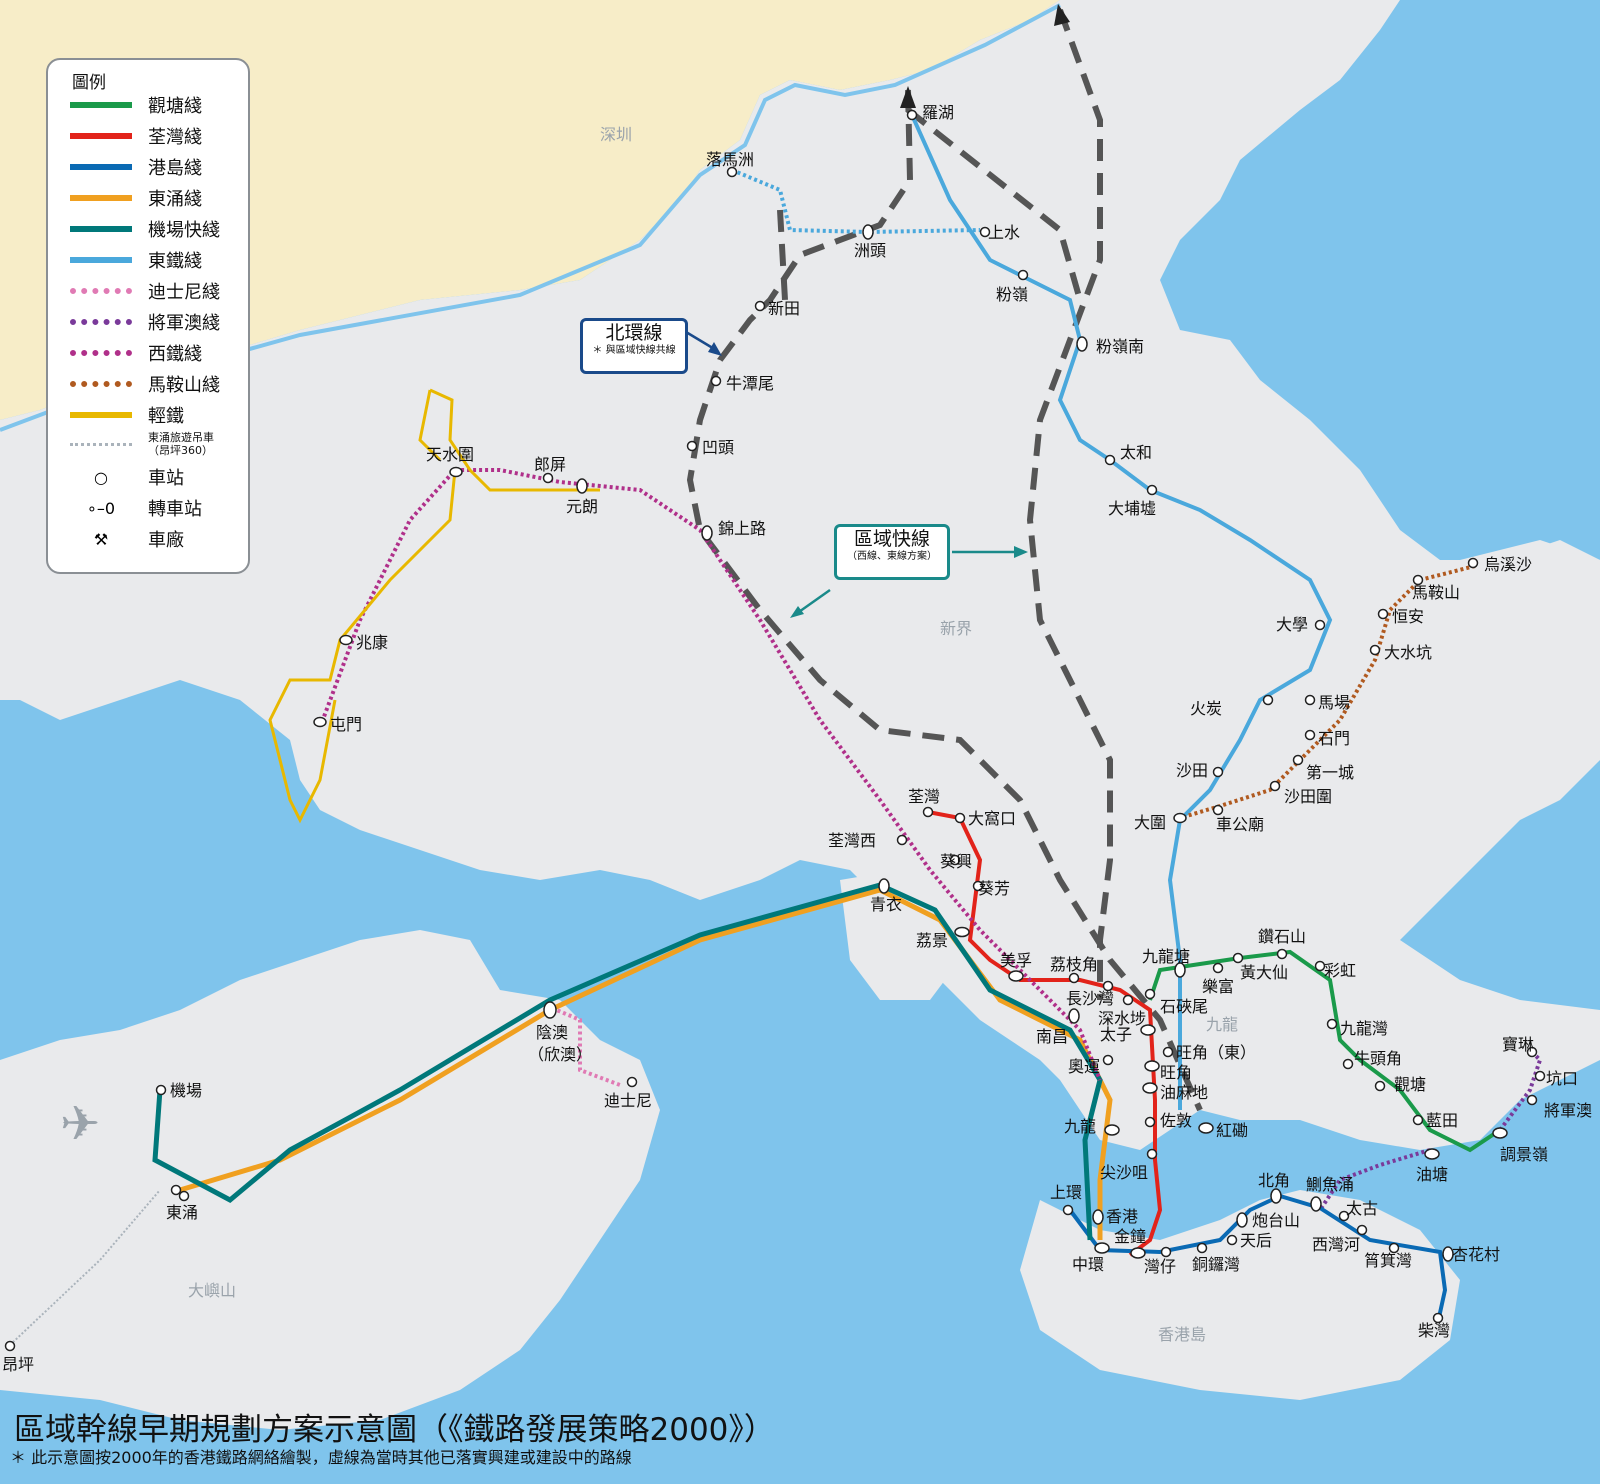 This screenshot has height=1484, width=1600. I want to click on station-kwun-tong: 觀塘, so click(1410, 1084).